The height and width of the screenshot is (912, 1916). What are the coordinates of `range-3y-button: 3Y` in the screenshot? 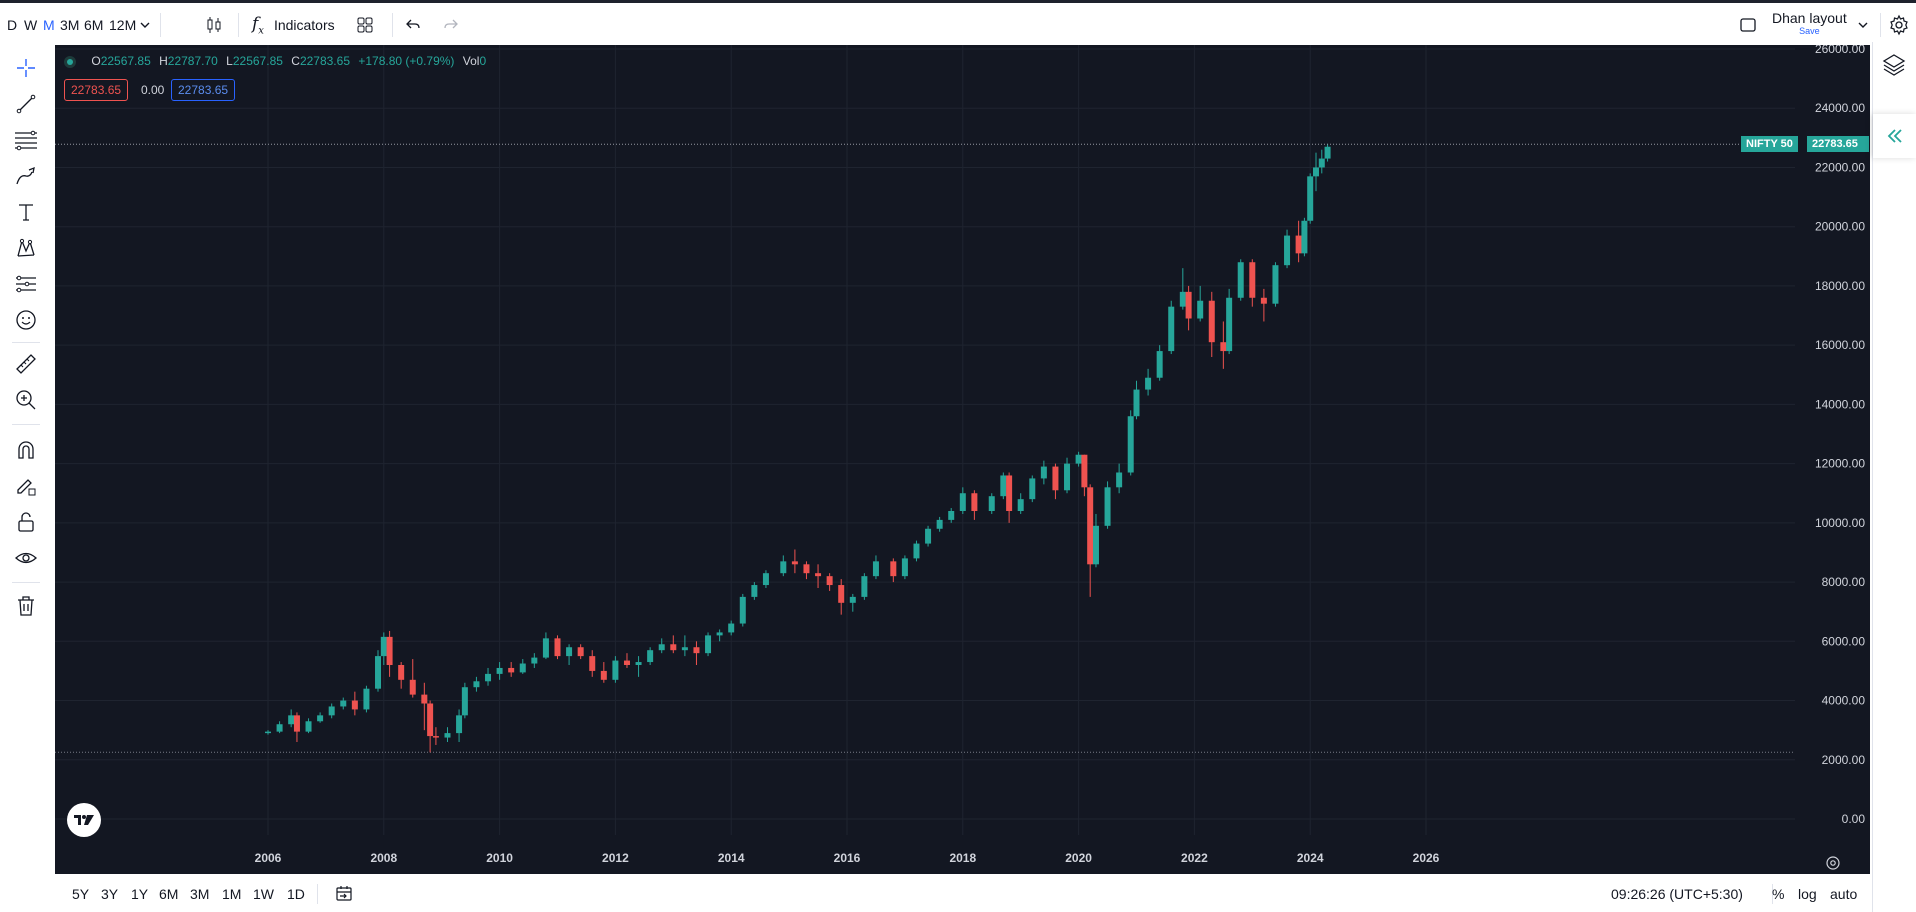 It's located at (110, 894).